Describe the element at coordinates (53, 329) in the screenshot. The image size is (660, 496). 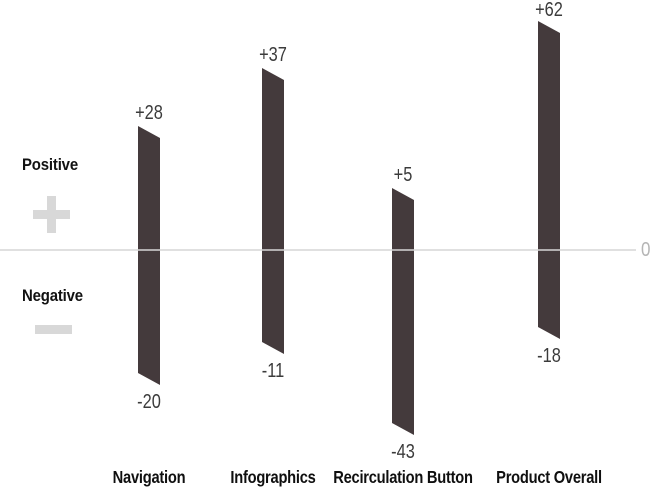
I see `minus-icon` at that location.